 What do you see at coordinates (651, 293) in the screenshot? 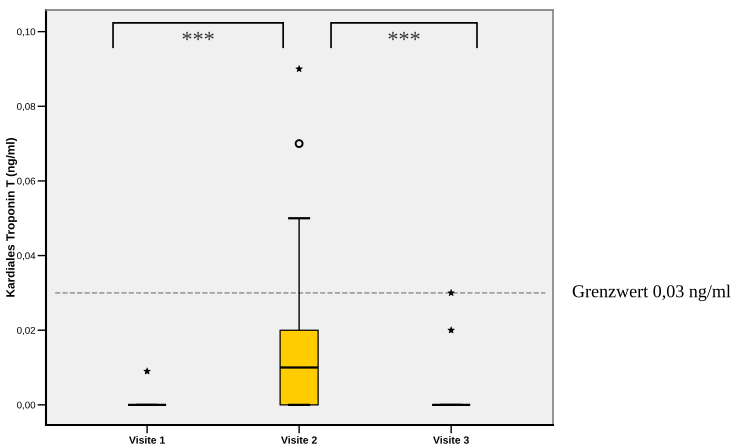
I see `ref-line-label: Grenzwert 0,03 ng/ml` at bounding box center [651, 293].